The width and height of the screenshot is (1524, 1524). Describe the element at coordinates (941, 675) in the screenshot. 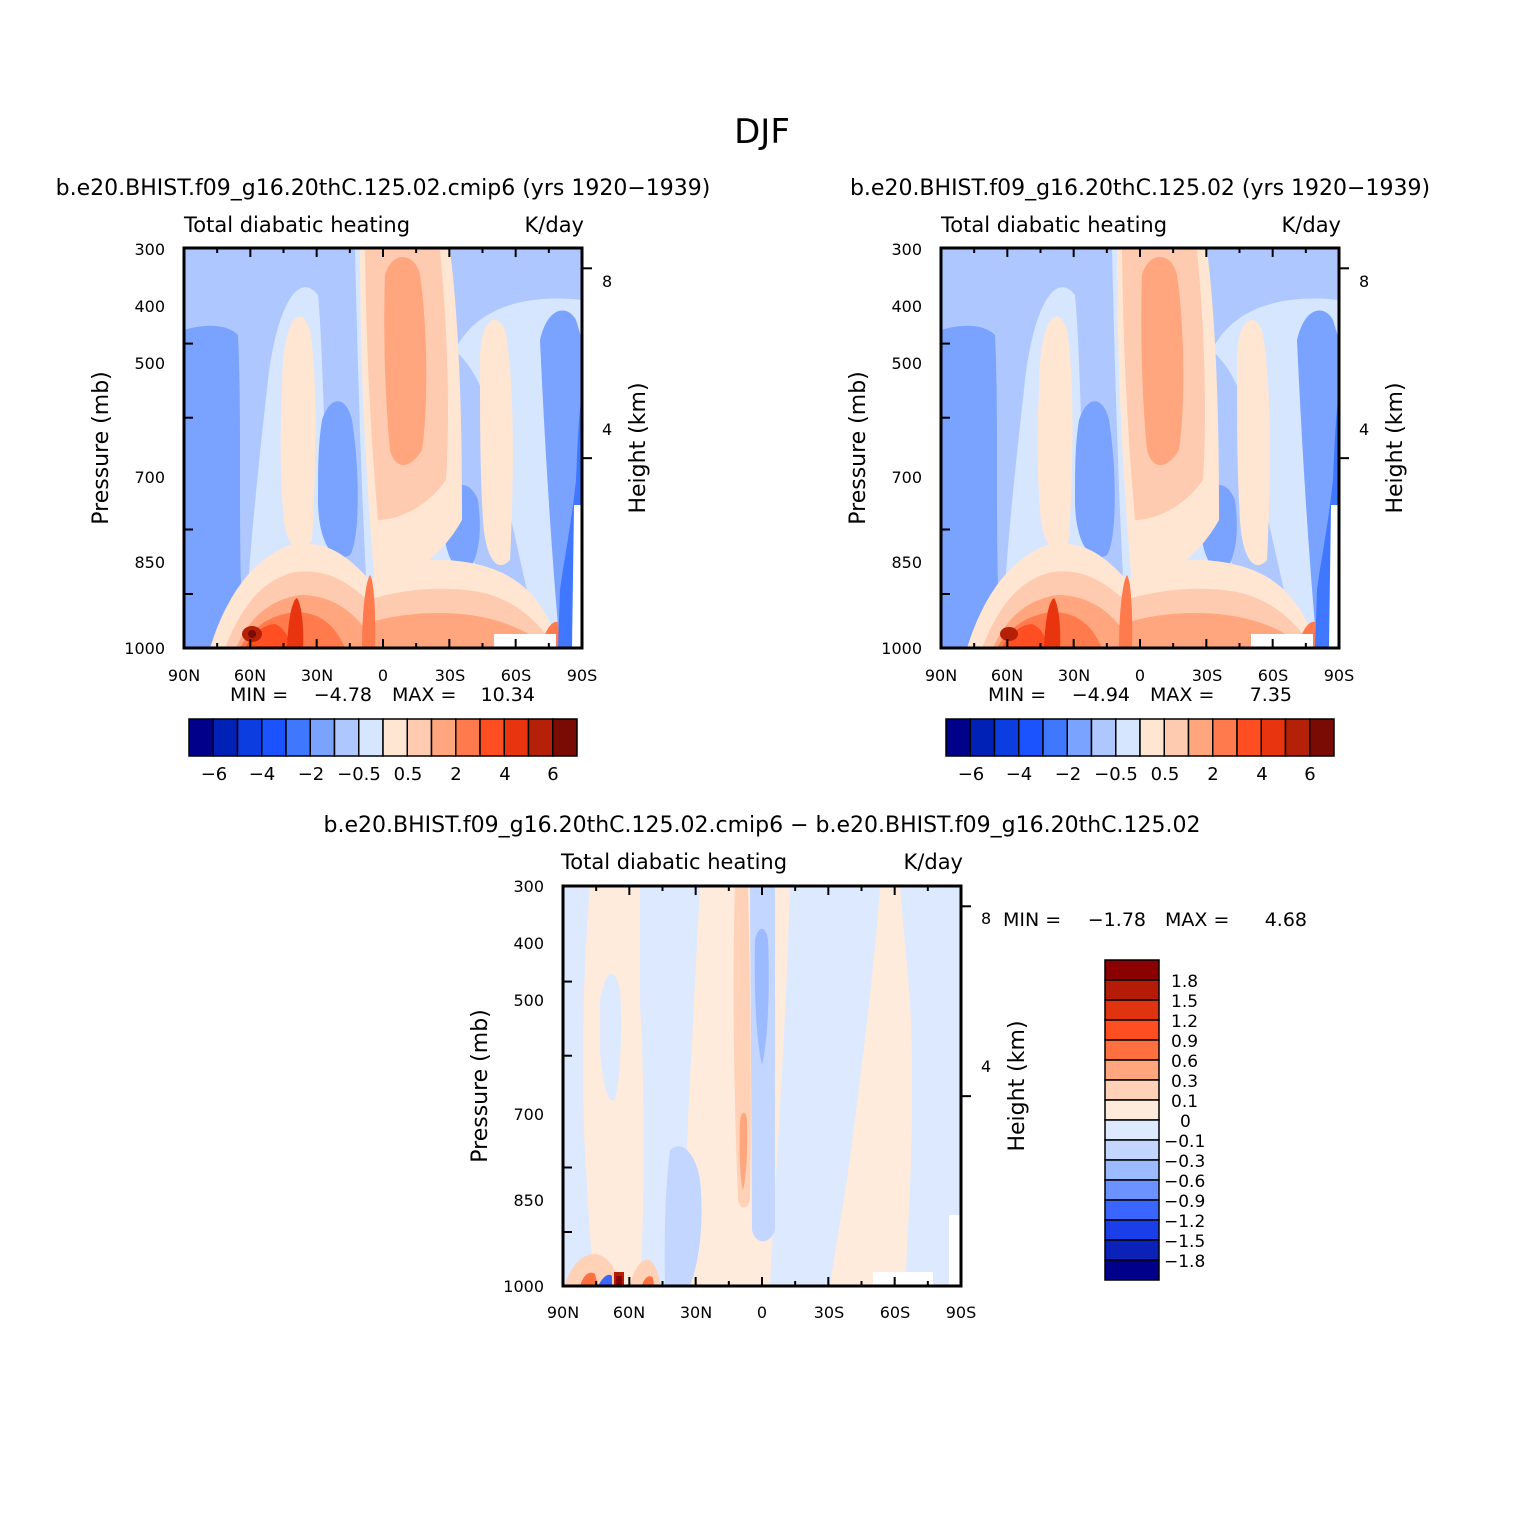

I see `panel-2-x-tick: 90N` at that location.